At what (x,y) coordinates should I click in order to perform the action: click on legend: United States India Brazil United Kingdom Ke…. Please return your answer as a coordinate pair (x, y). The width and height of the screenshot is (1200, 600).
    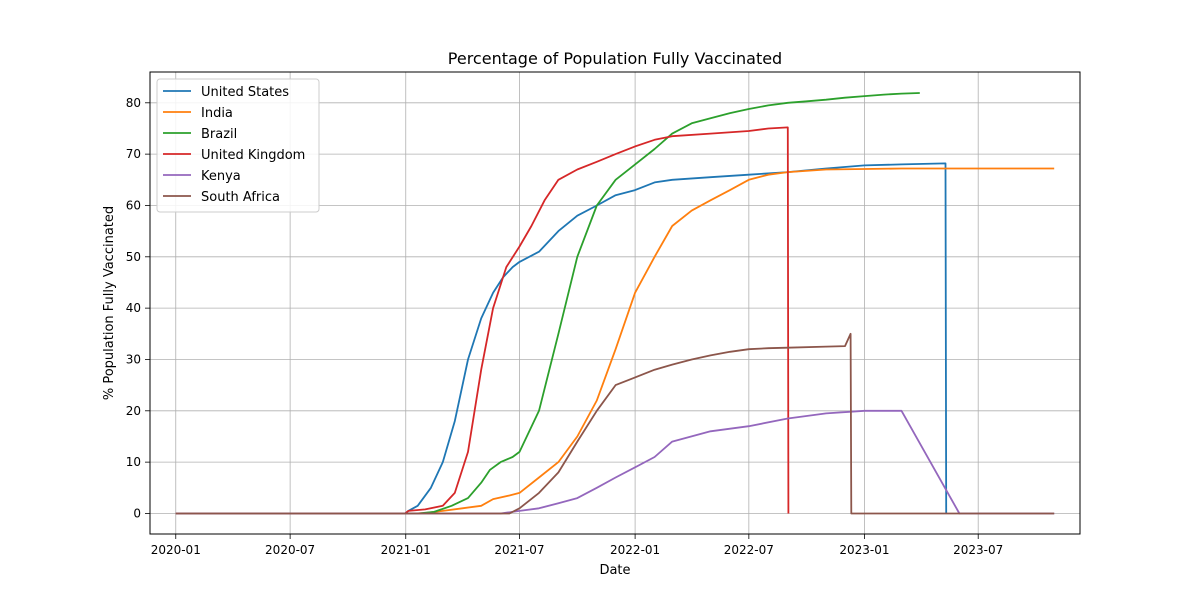
    Looking at the image, I should click on (238, 145).